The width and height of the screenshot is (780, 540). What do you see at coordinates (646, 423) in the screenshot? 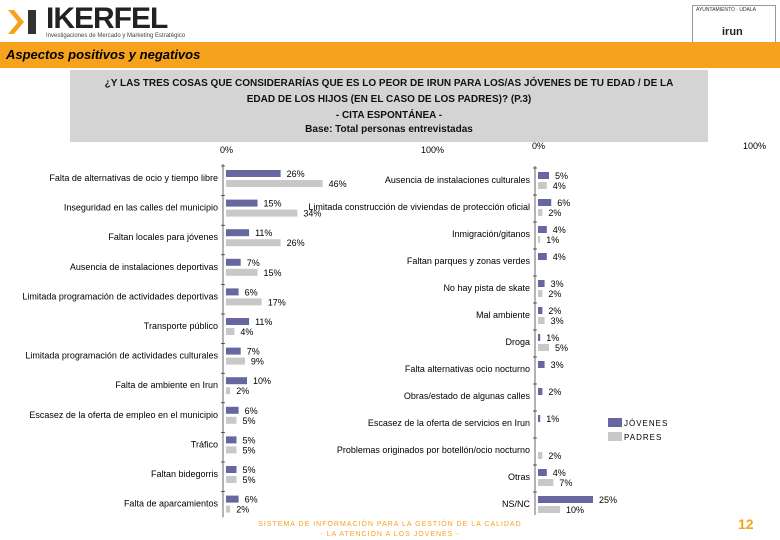
I see `legend-label: JÓVENES` at bounding box center [646, 423].